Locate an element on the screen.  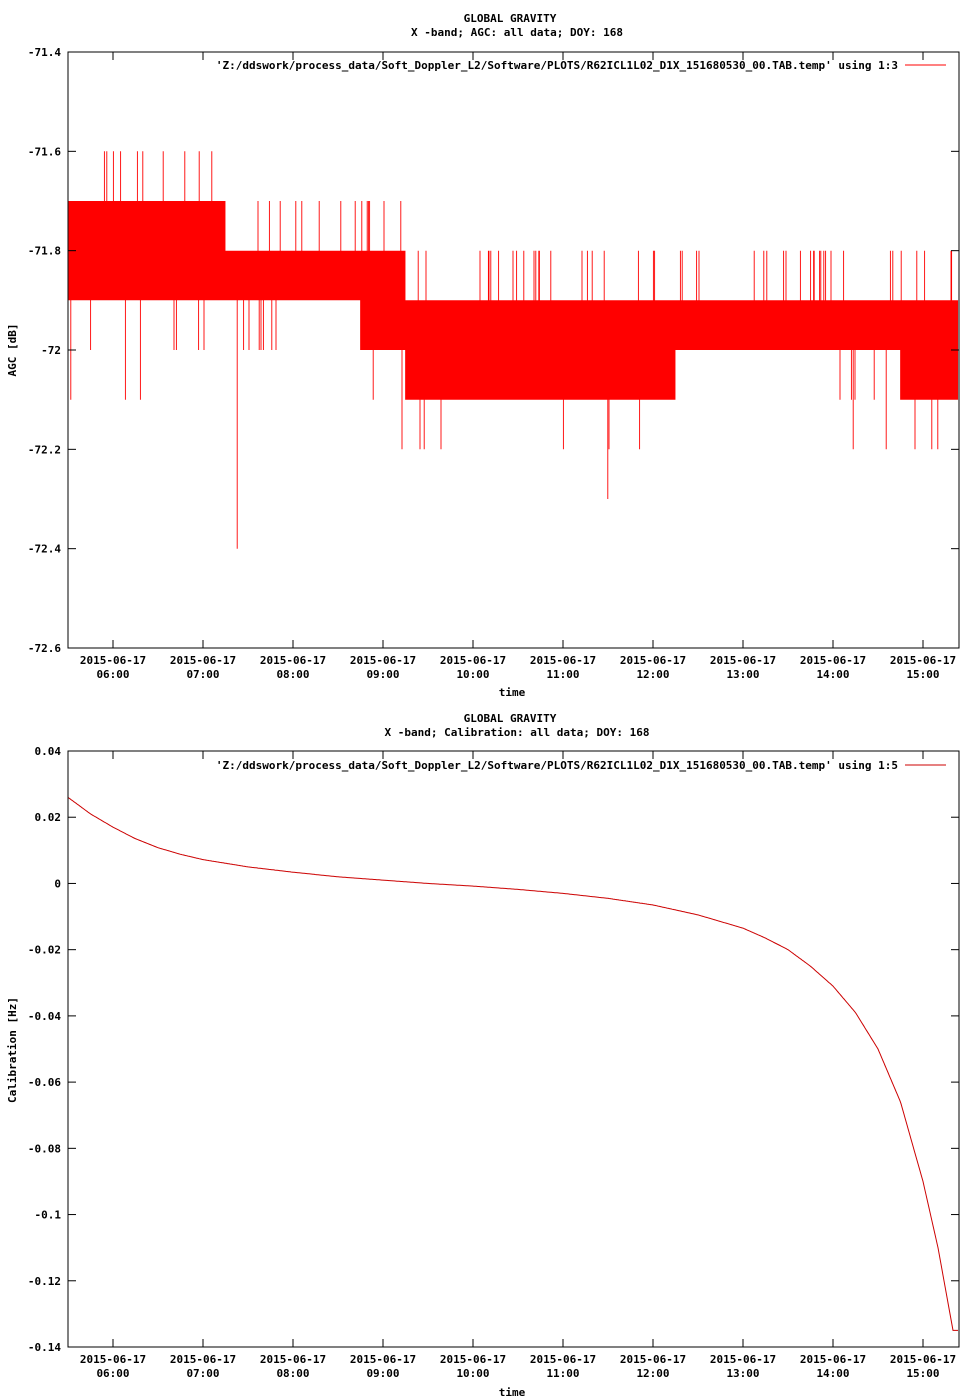
agc-x-axis-label: time is located at coordinates (512, 692).